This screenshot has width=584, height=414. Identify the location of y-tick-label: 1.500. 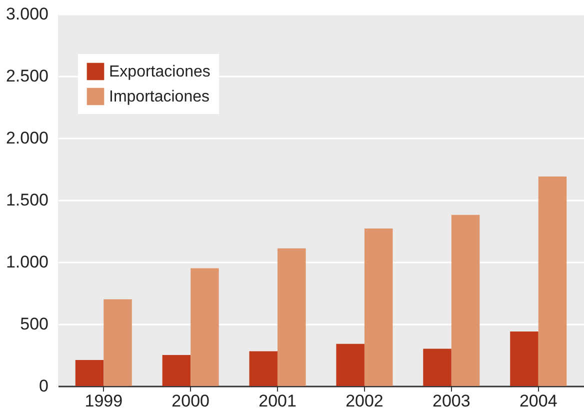
(27, 200).